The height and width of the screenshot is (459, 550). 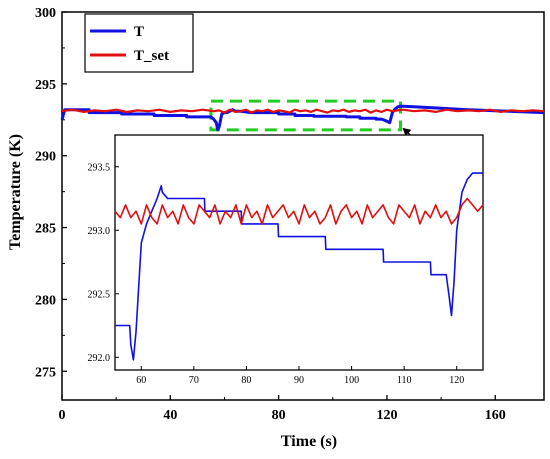 What do you see at coordinates (309, 441) in the screenshot?
I see `x-axis-label: Time (s)` at bounding box center [309, 441].